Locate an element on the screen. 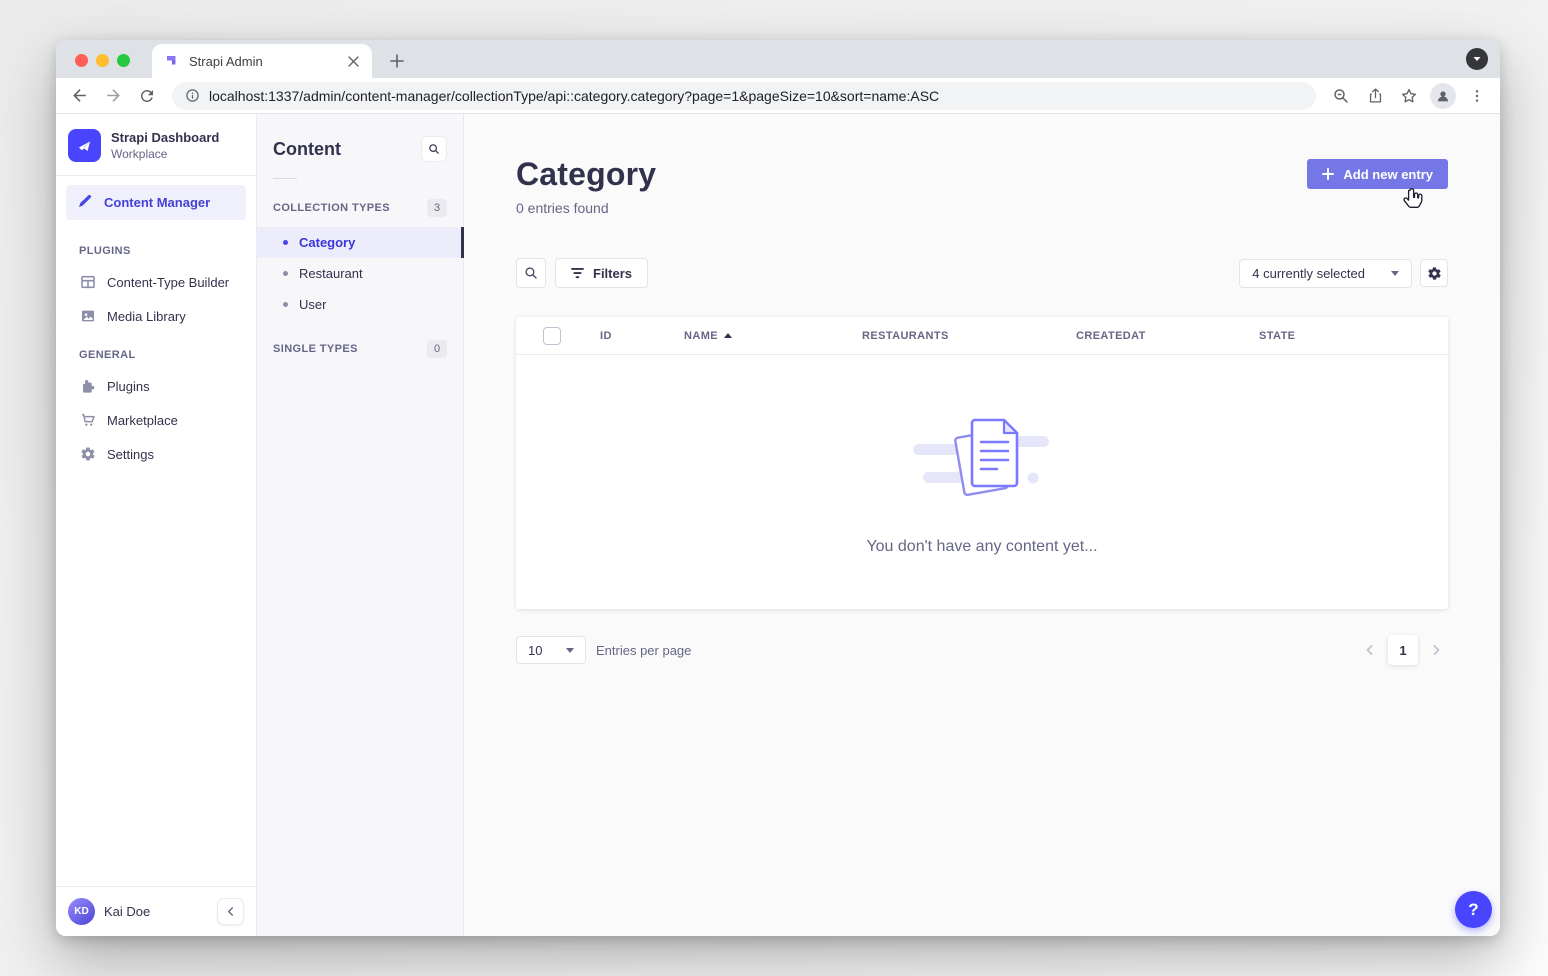  layout-icon is located at coordinates (87, 282).